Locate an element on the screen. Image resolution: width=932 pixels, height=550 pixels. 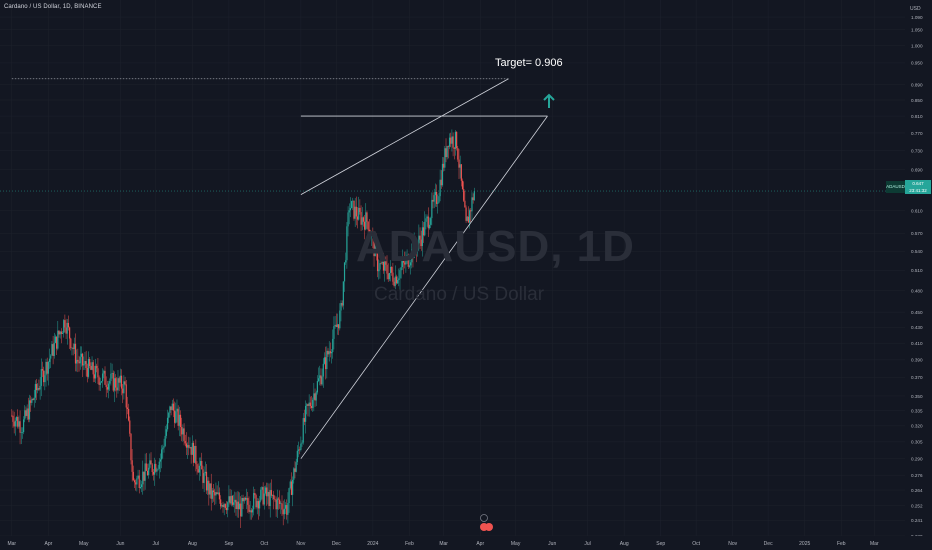
currency-unit: USD is located at coordinates (915, 9).